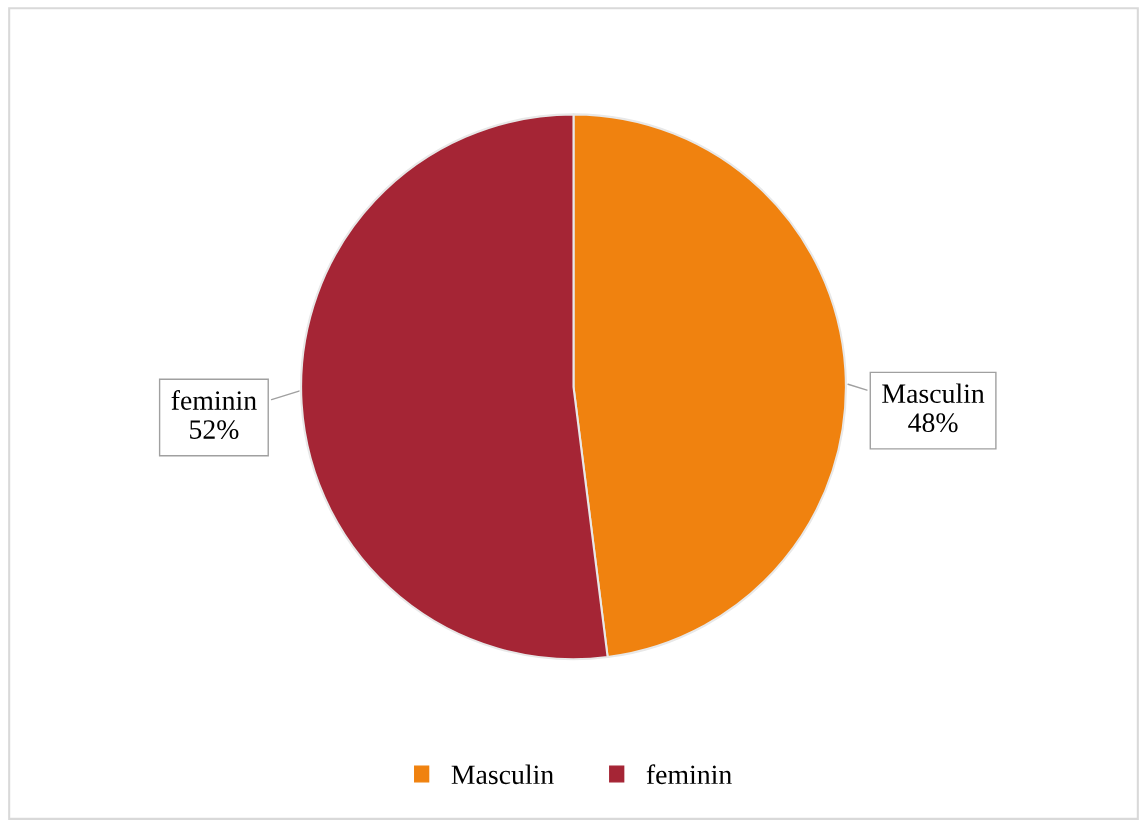 The image size is (1147, 823). I want to click on slice-label: feminin, so click(214, 400).